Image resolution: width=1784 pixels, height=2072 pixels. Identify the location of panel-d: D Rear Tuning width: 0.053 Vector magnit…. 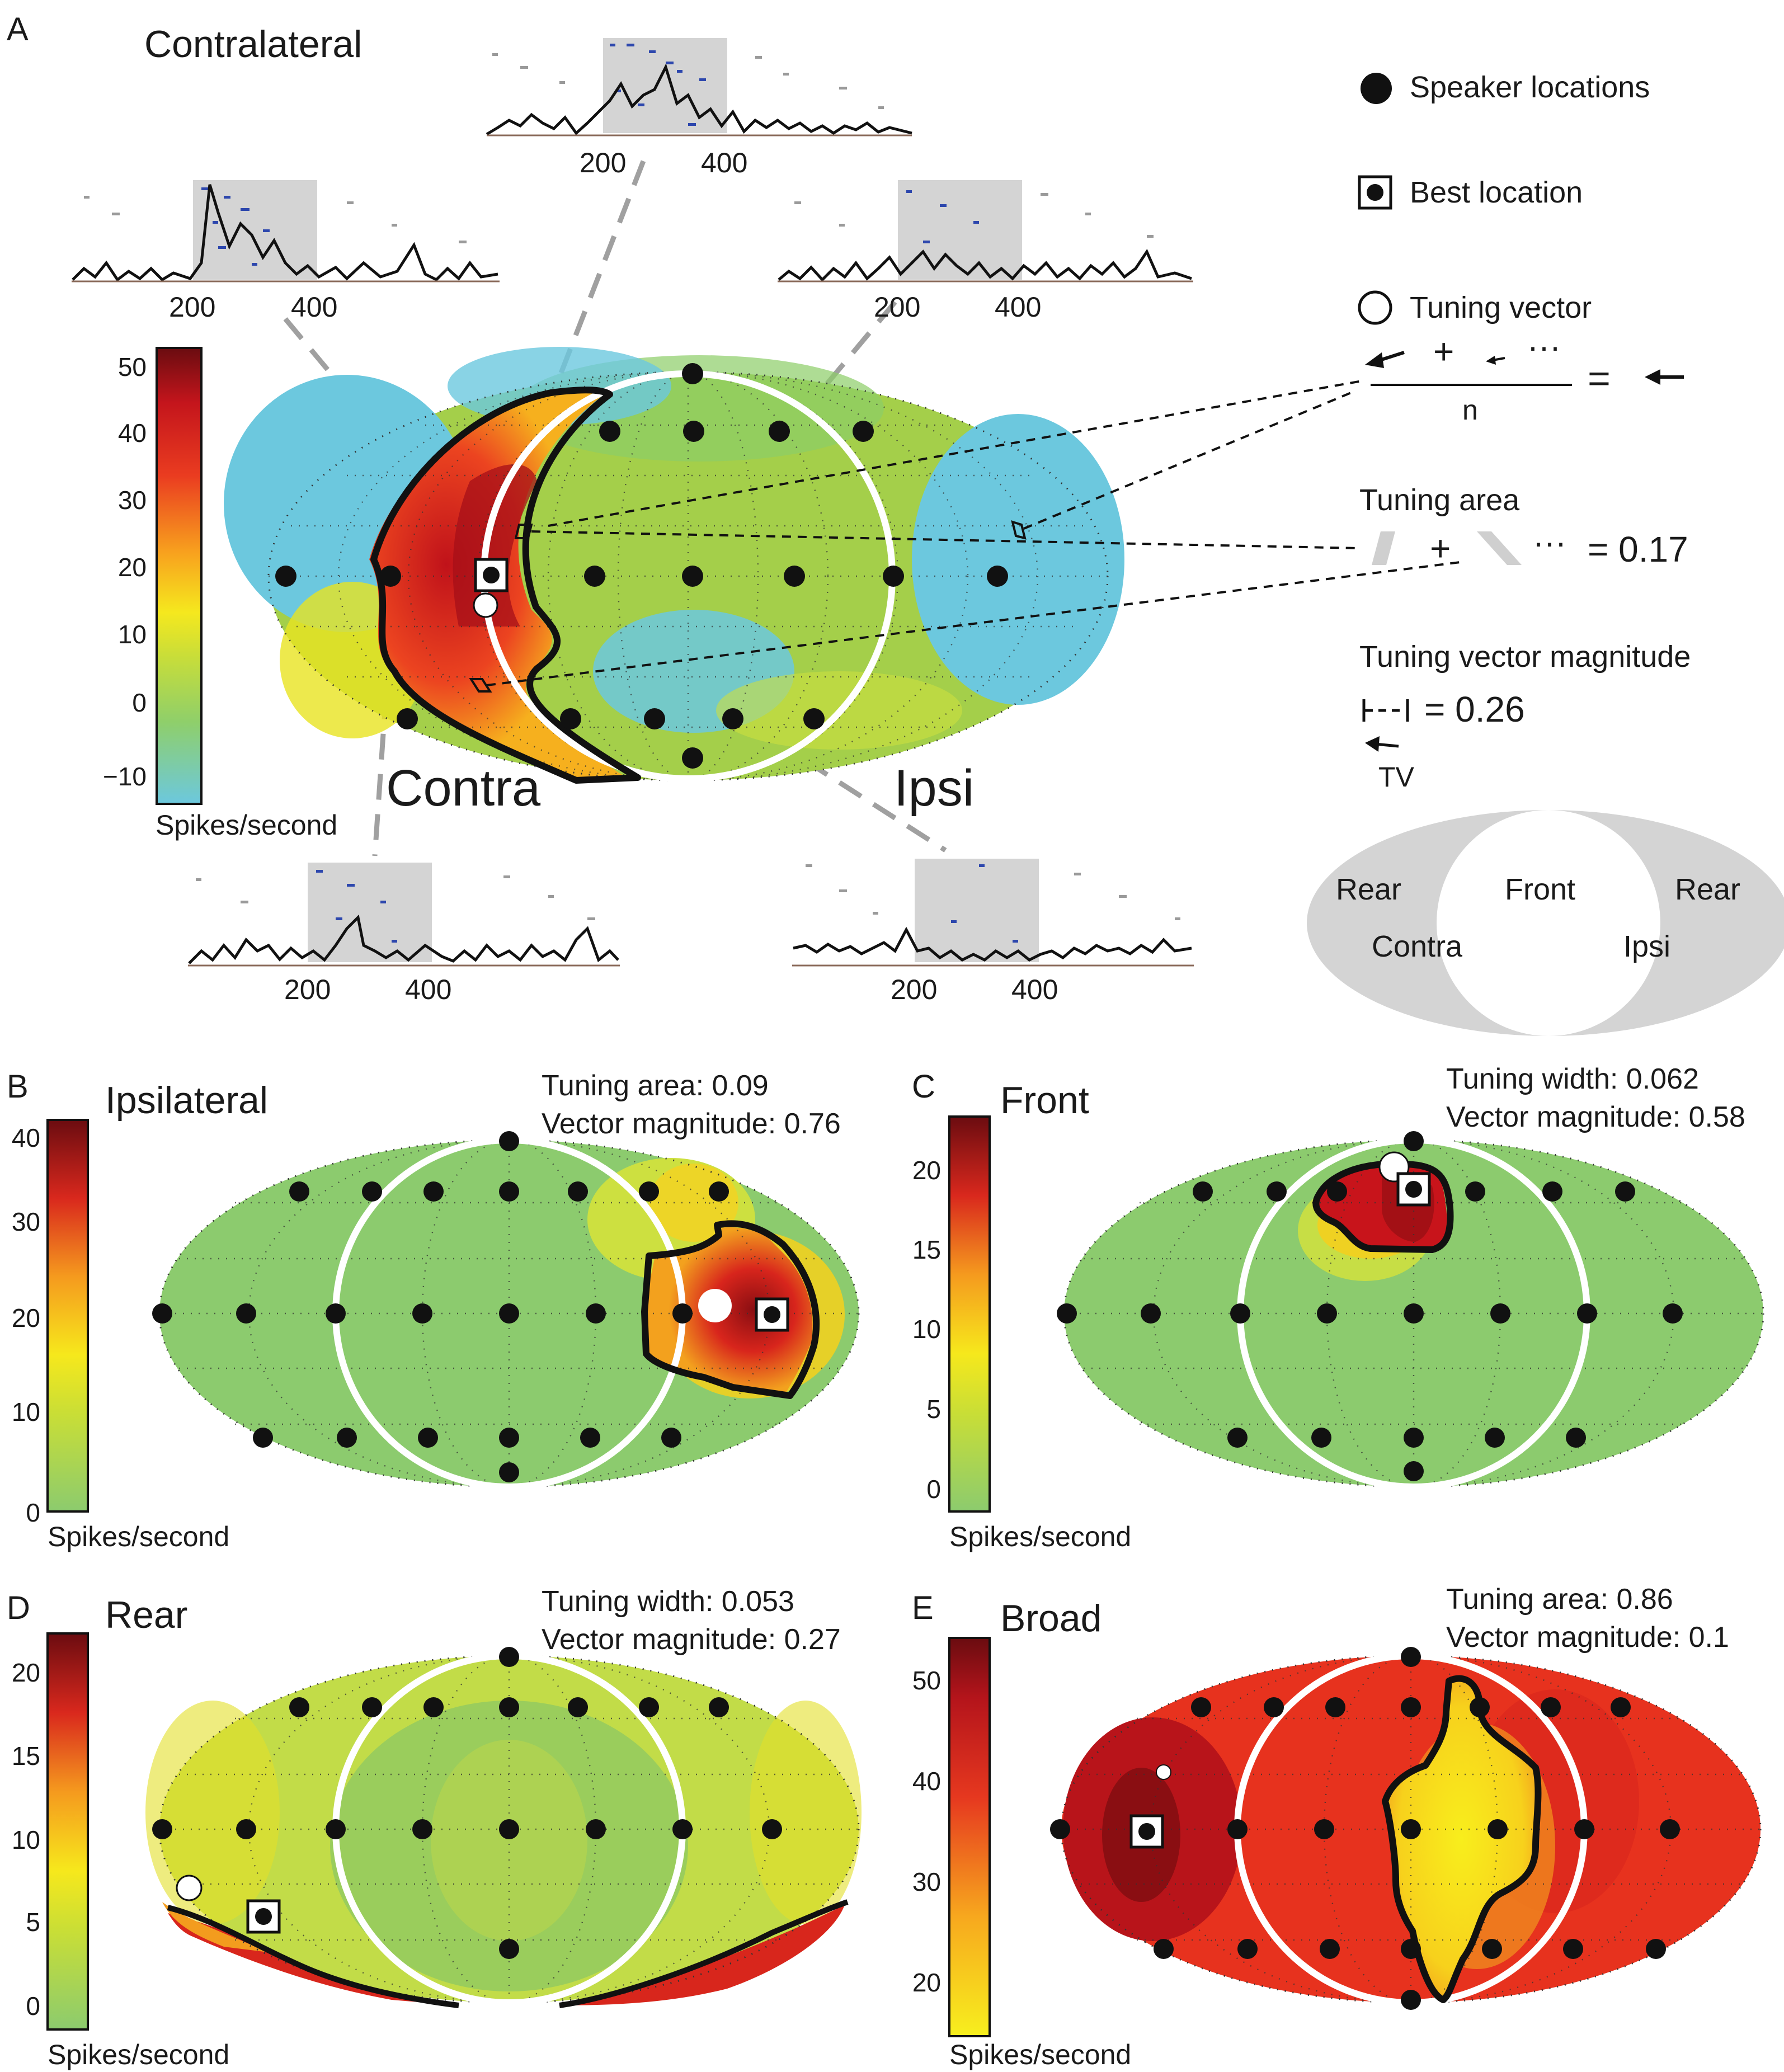
(435, 1827).